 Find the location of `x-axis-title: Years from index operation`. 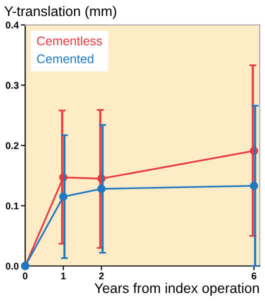

x-axis-title: Years from index operation is located at coordinates (176, 289).